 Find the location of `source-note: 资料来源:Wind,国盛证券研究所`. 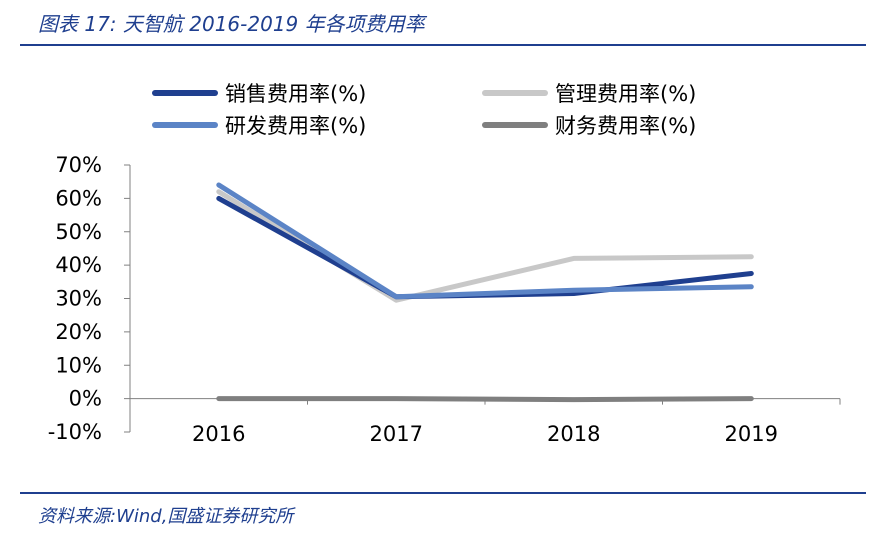

source-note: 资料来源:Wind,国盛证券研究所 is located at coordinates (166, 516).